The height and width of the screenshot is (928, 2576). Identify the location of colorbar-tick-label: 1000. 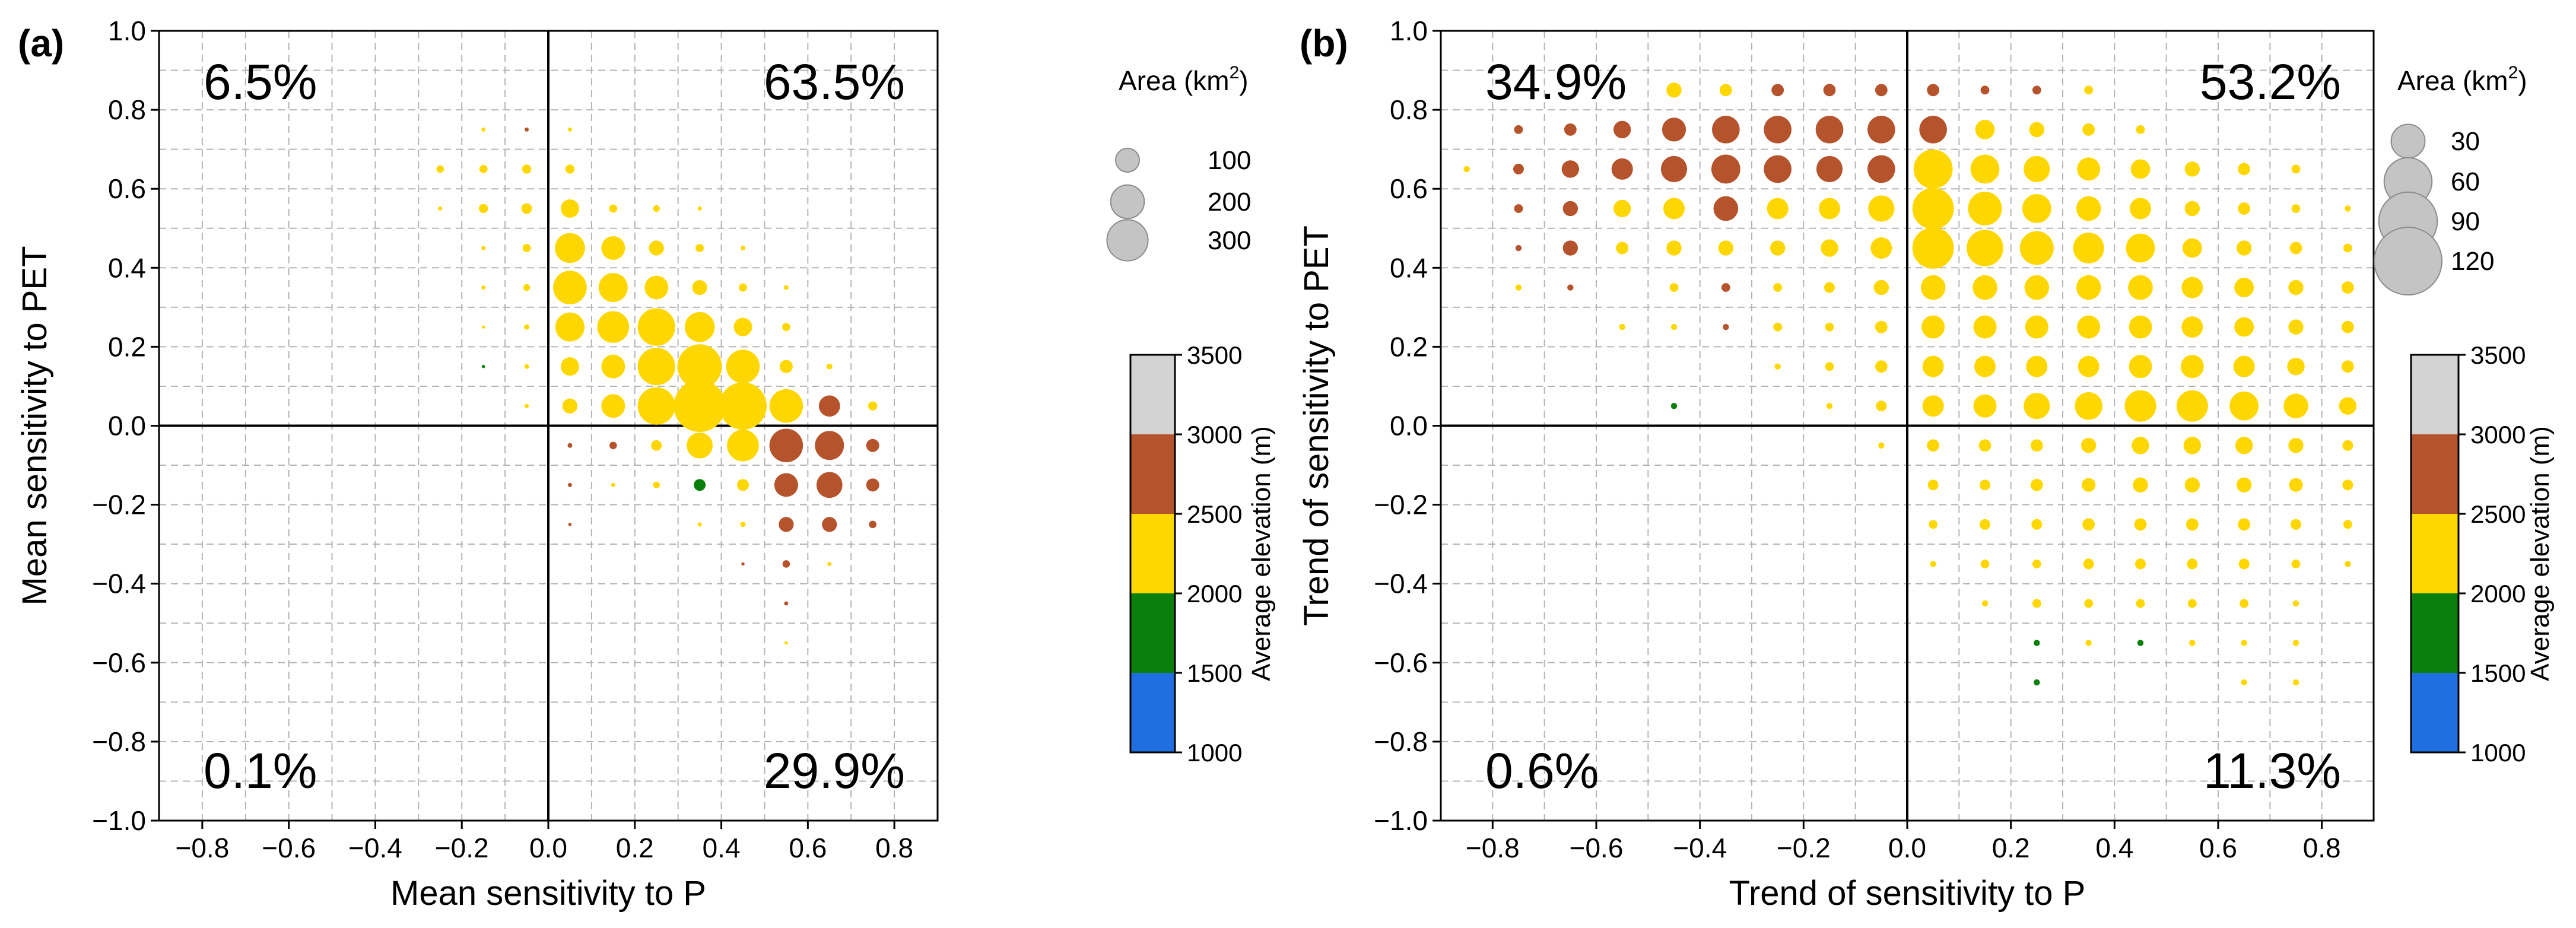
(1214, 753).